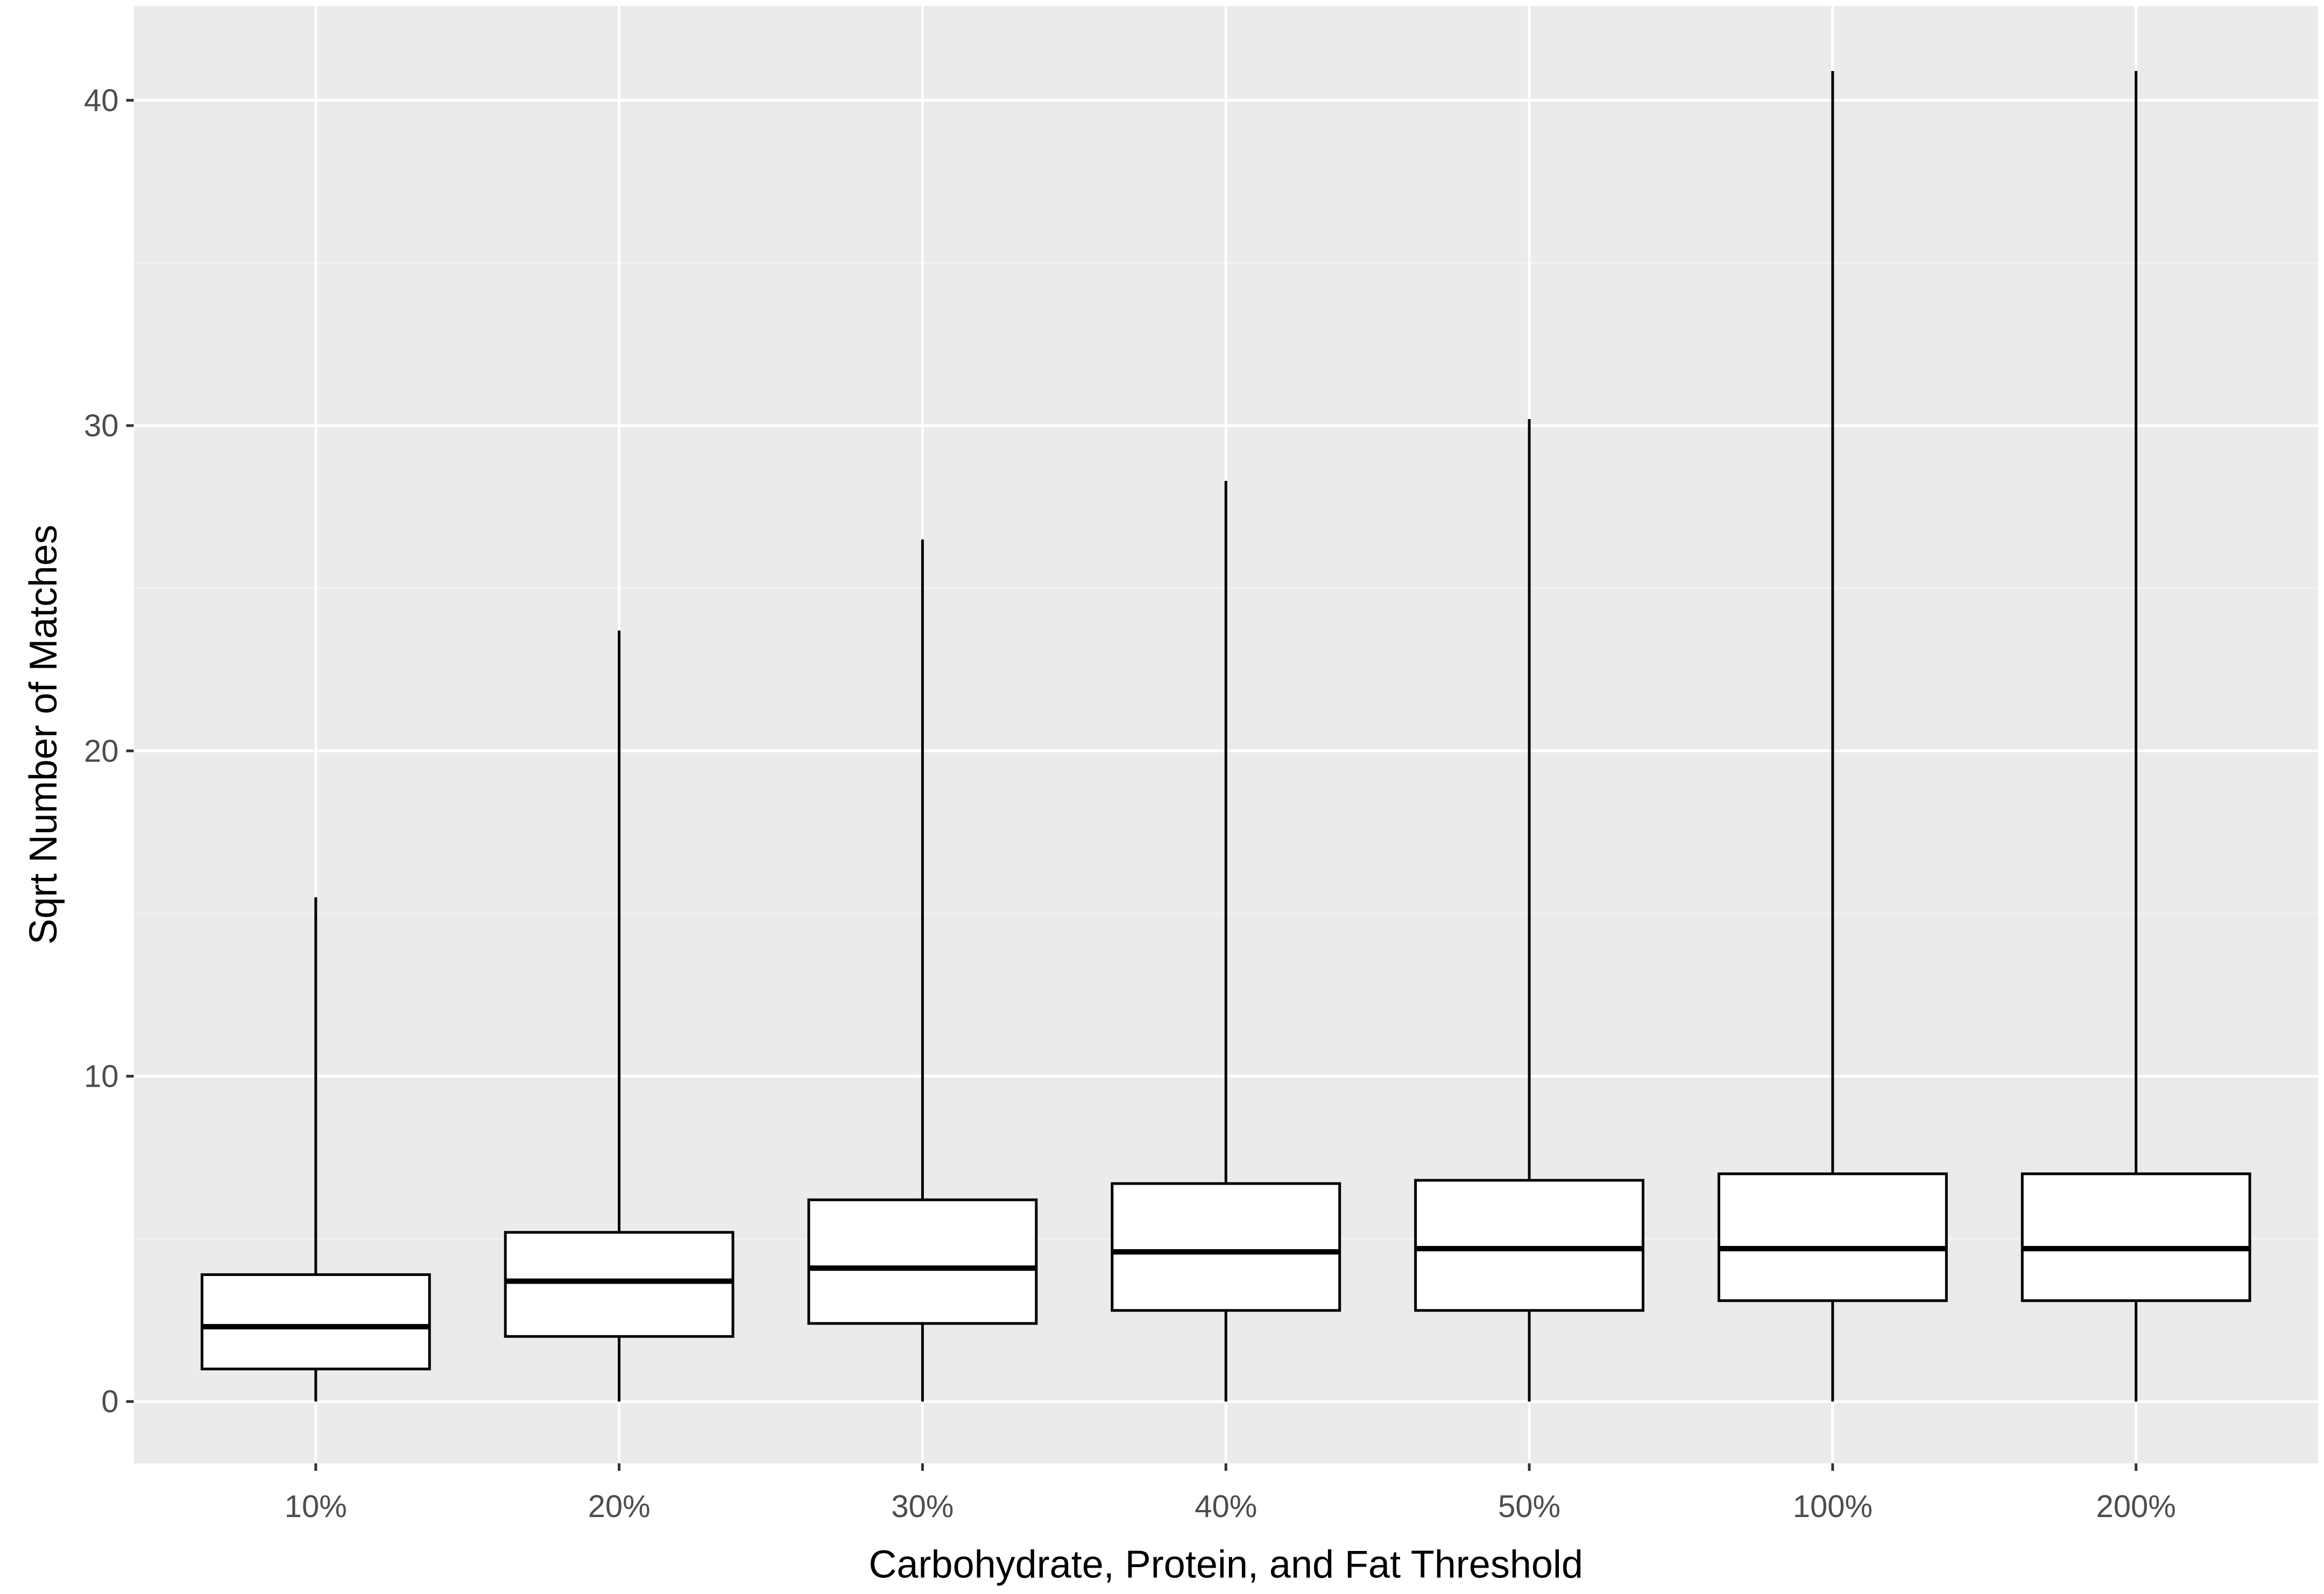 The width and height of the screenshot is (2324, 1594). I want to click on x-axis-title: Carbohydrate, Protein, and Fat Threshold, so click(1226, 1564).